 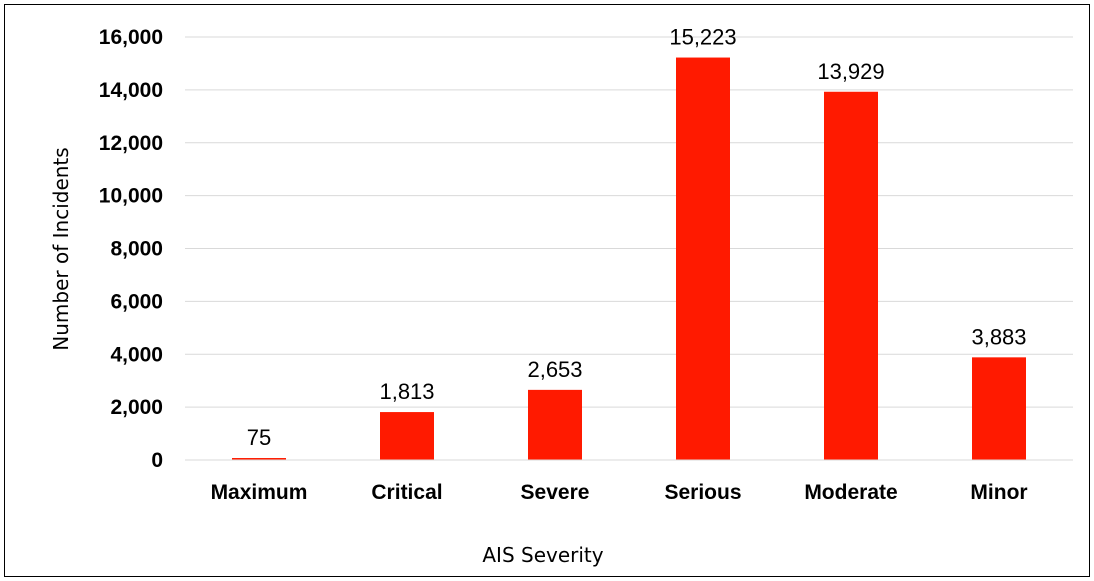 I want to click on x-axis-title: AIS Severity, so click(x=542, y=555).